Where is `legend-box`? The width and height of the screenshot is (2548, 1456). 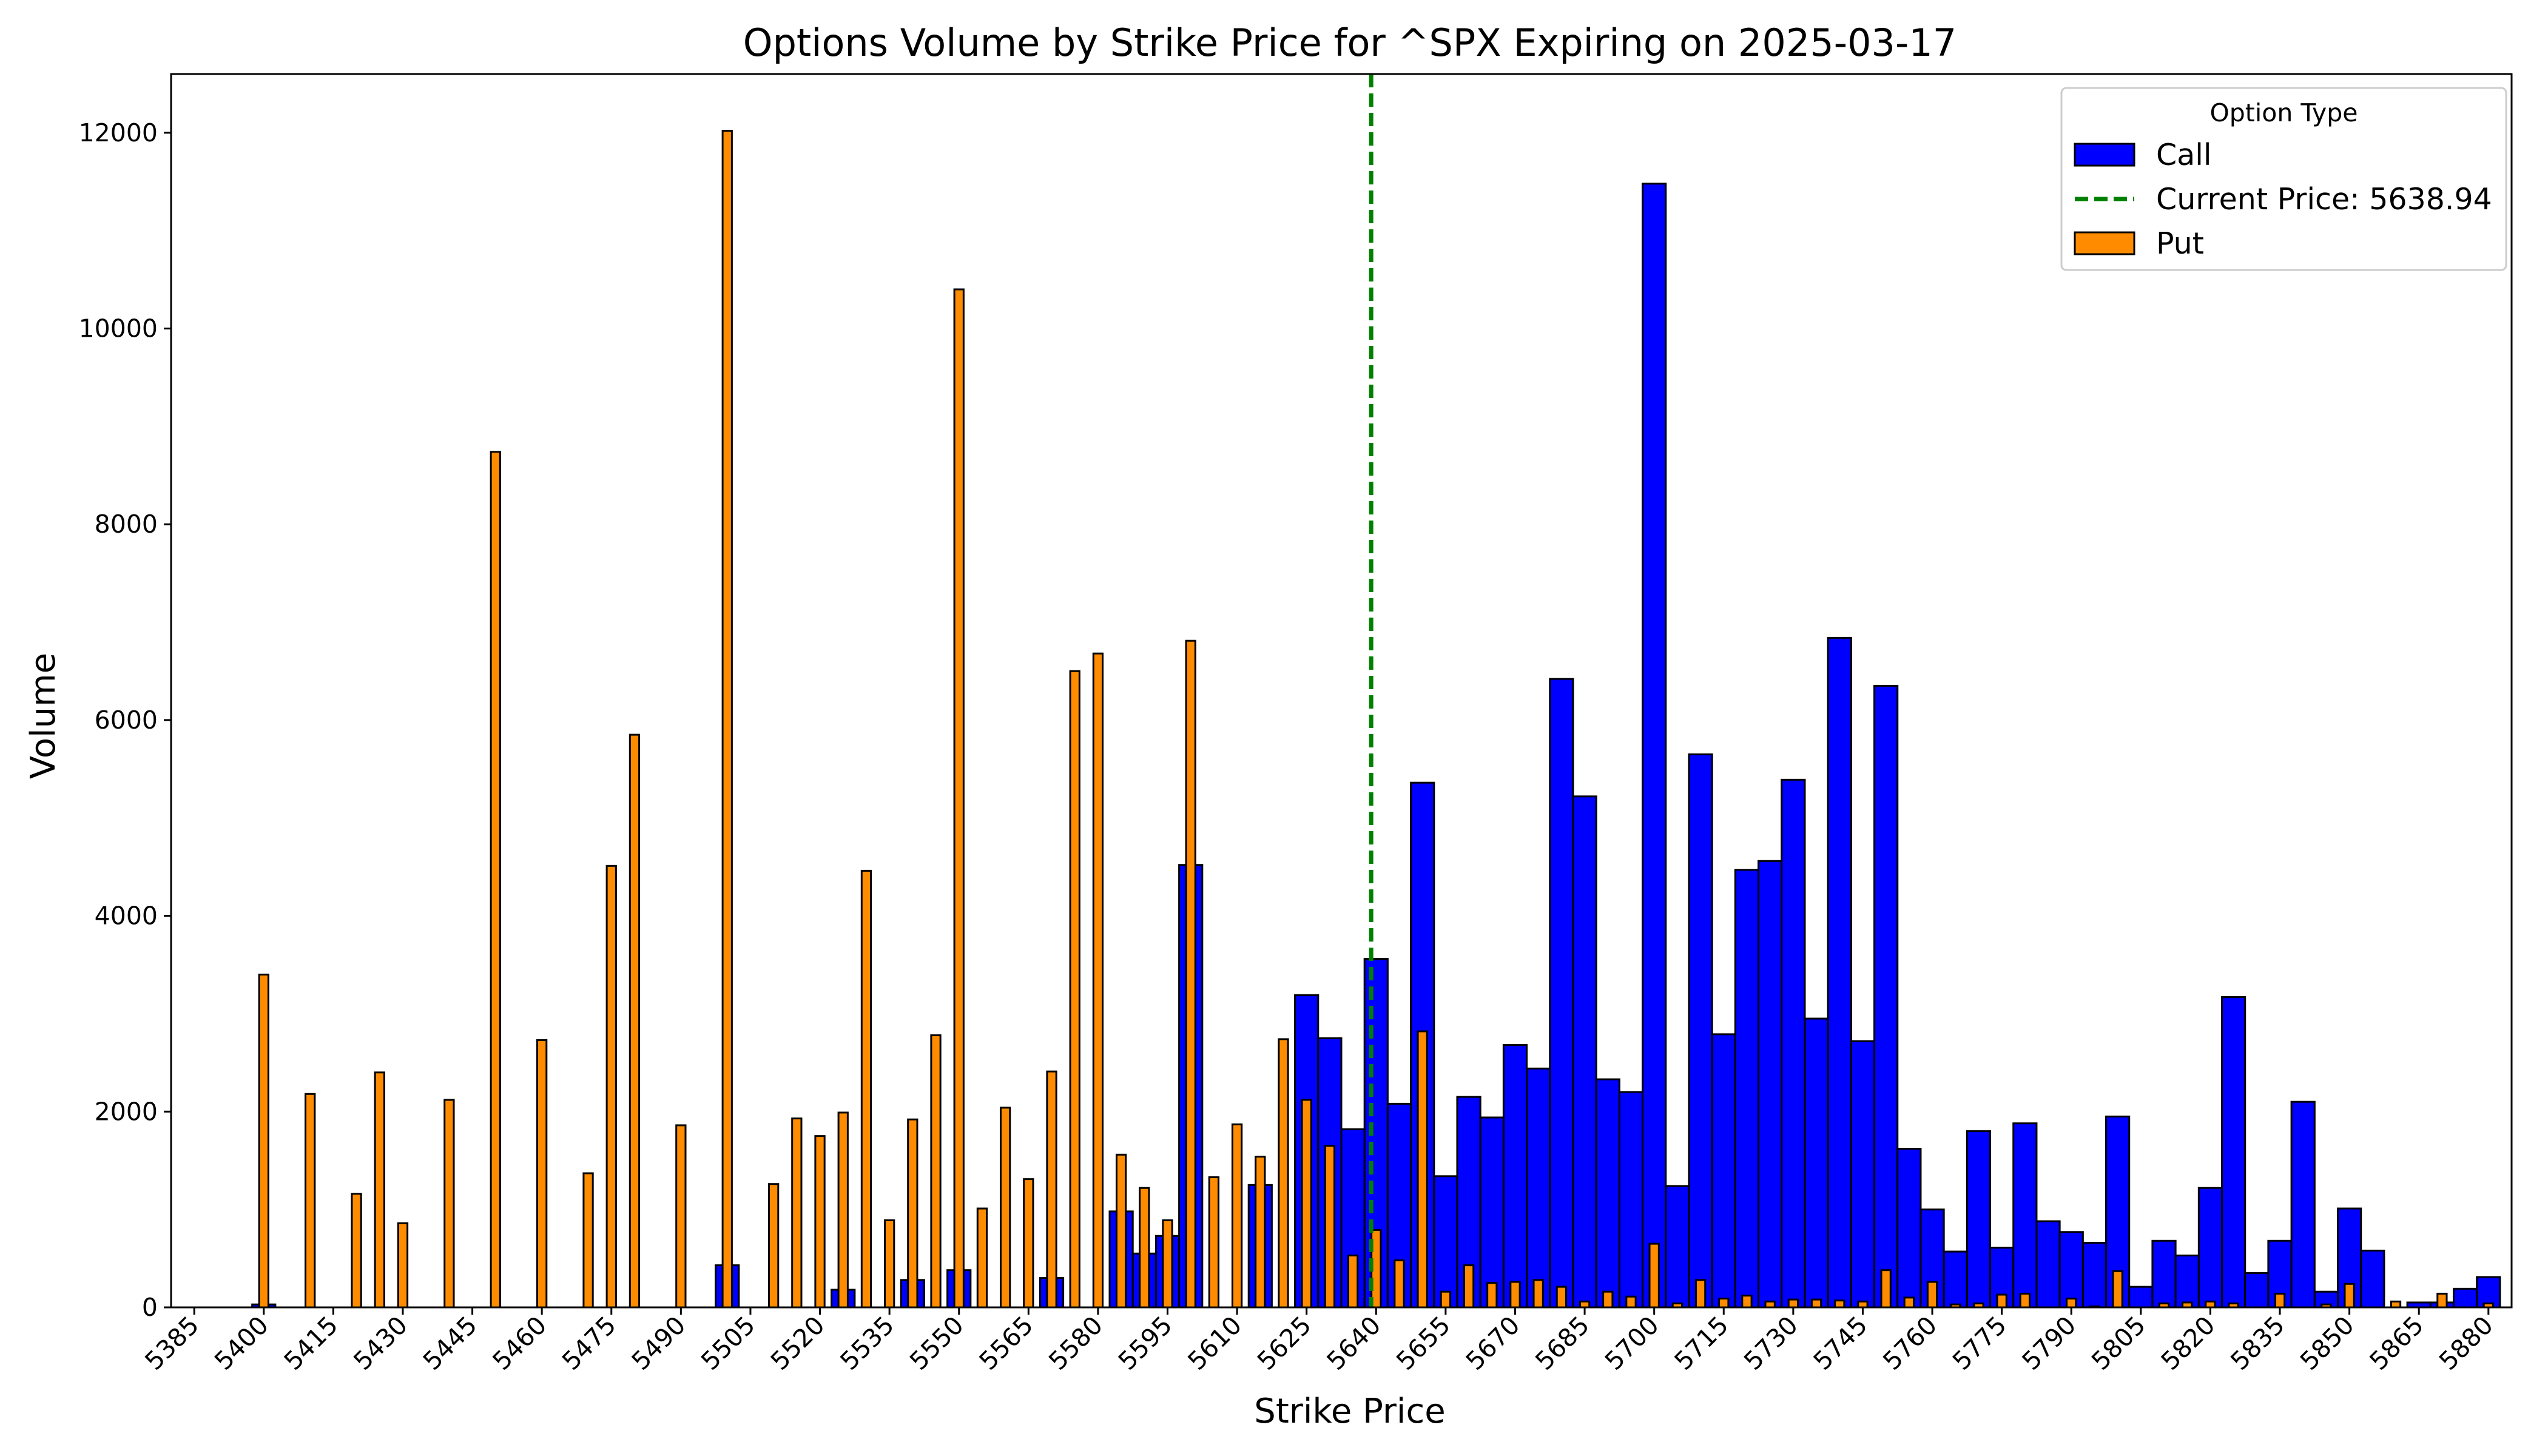 legend-box is located at coordinates (2283, 179).